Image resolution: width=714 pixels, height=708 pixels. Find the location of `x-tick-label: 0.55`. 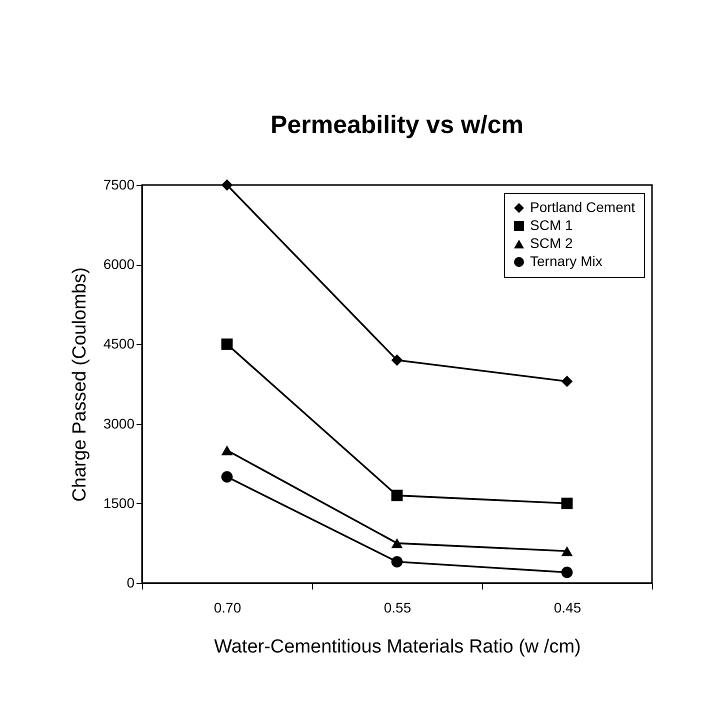

x-tick-label: 0.55 is located at coordinates (398, 608).